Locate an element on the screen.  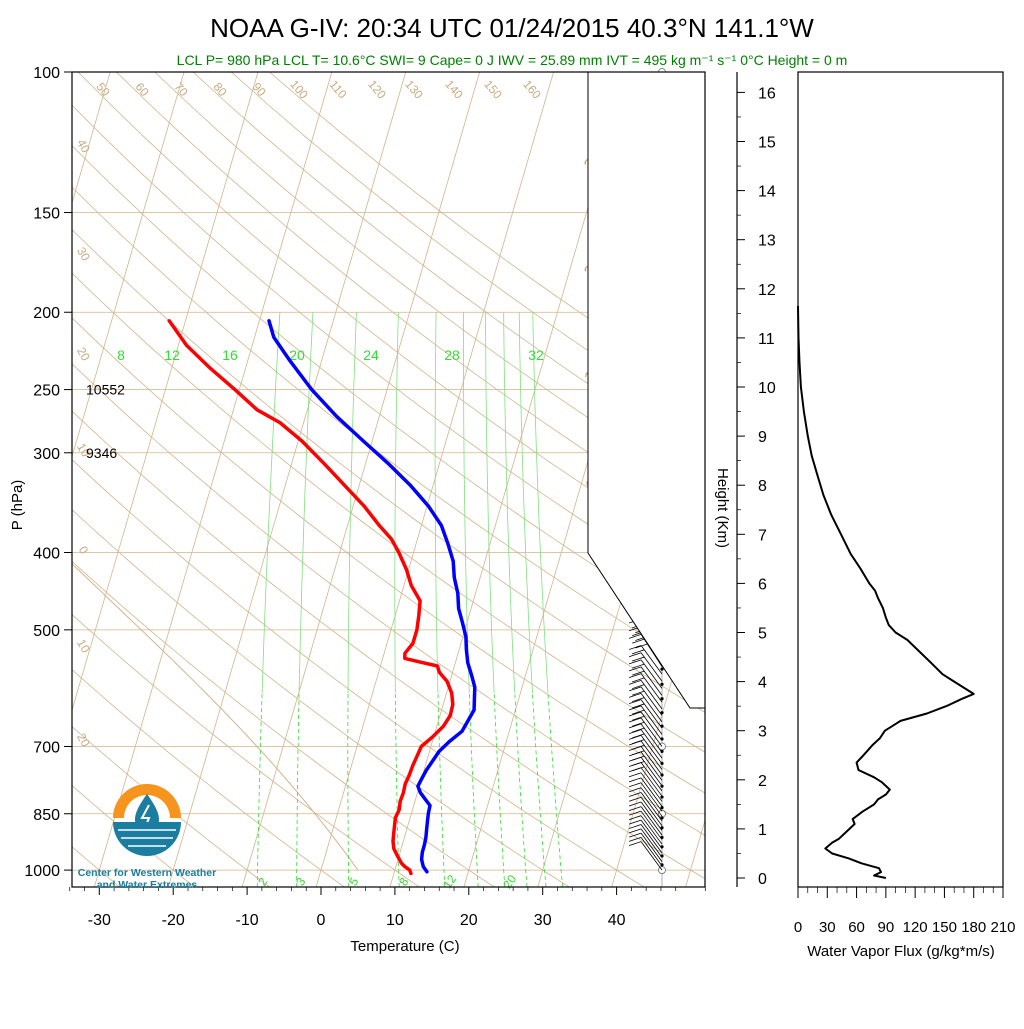
flux-tick-label: 60 is located at coordinates (856, 927).